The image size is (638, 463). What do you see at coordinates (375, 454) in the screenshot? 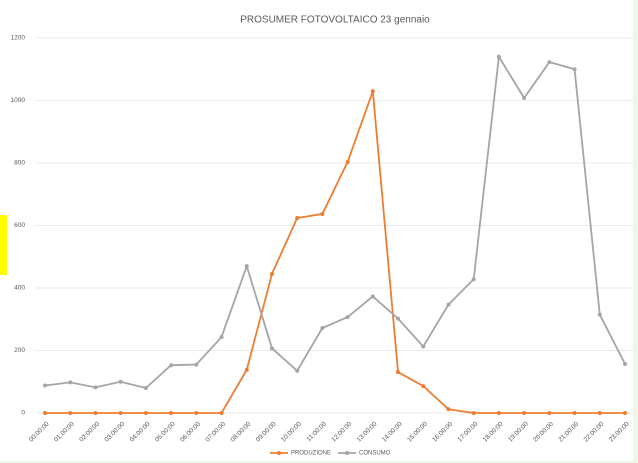
I see `legend-label: CONSUMO` at bounding box center [375, 454].